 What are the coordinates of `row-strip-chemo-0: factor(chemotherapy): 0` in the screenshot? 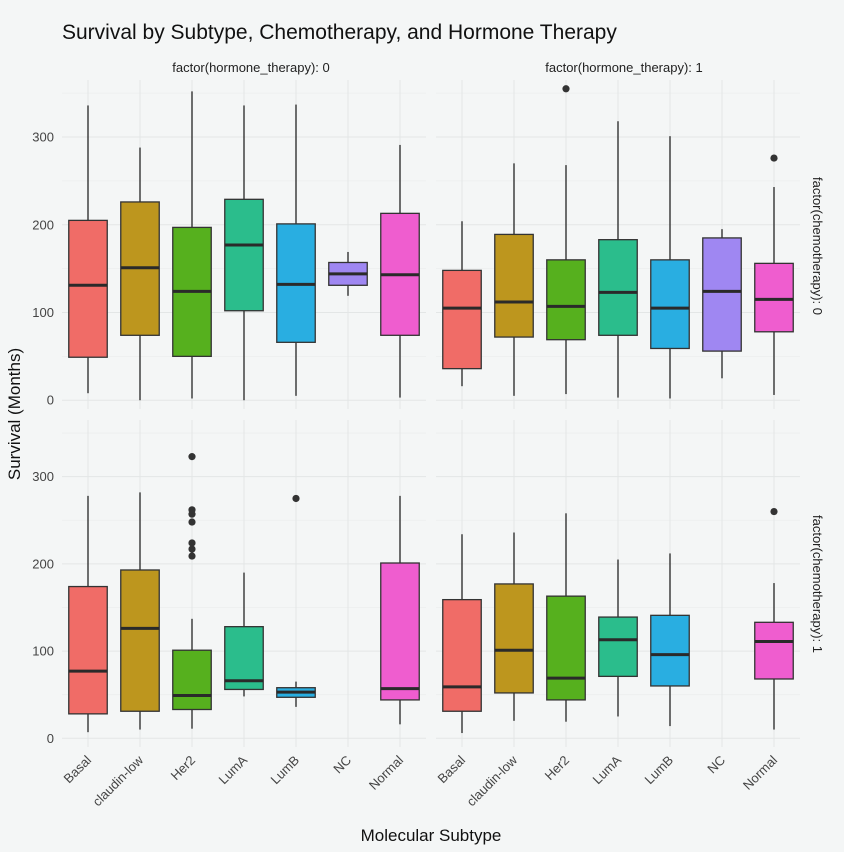 It's located at (817, 246).